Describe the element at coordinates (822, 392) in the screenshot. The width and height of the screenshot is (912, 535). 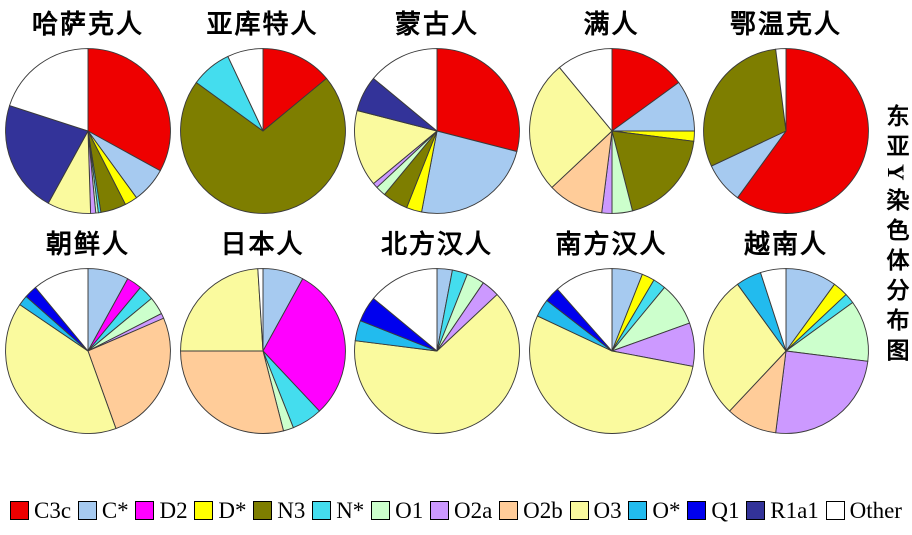
I see `pie-slice-O2a` at that location.